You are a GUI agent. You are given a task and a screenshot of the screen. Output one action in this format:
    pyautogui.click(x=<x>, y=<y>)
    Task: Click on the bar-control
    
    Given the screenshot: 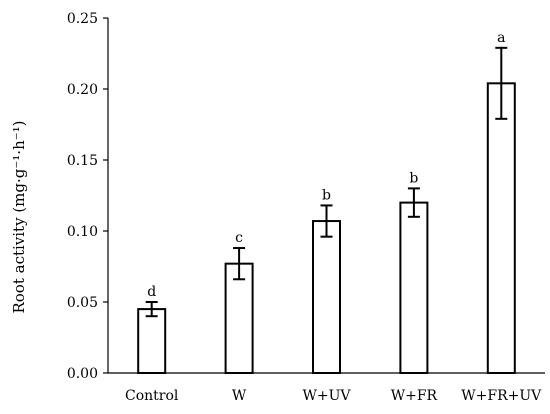 What is the action you would take?
    pyautogui.click(x=152, y=341)
    